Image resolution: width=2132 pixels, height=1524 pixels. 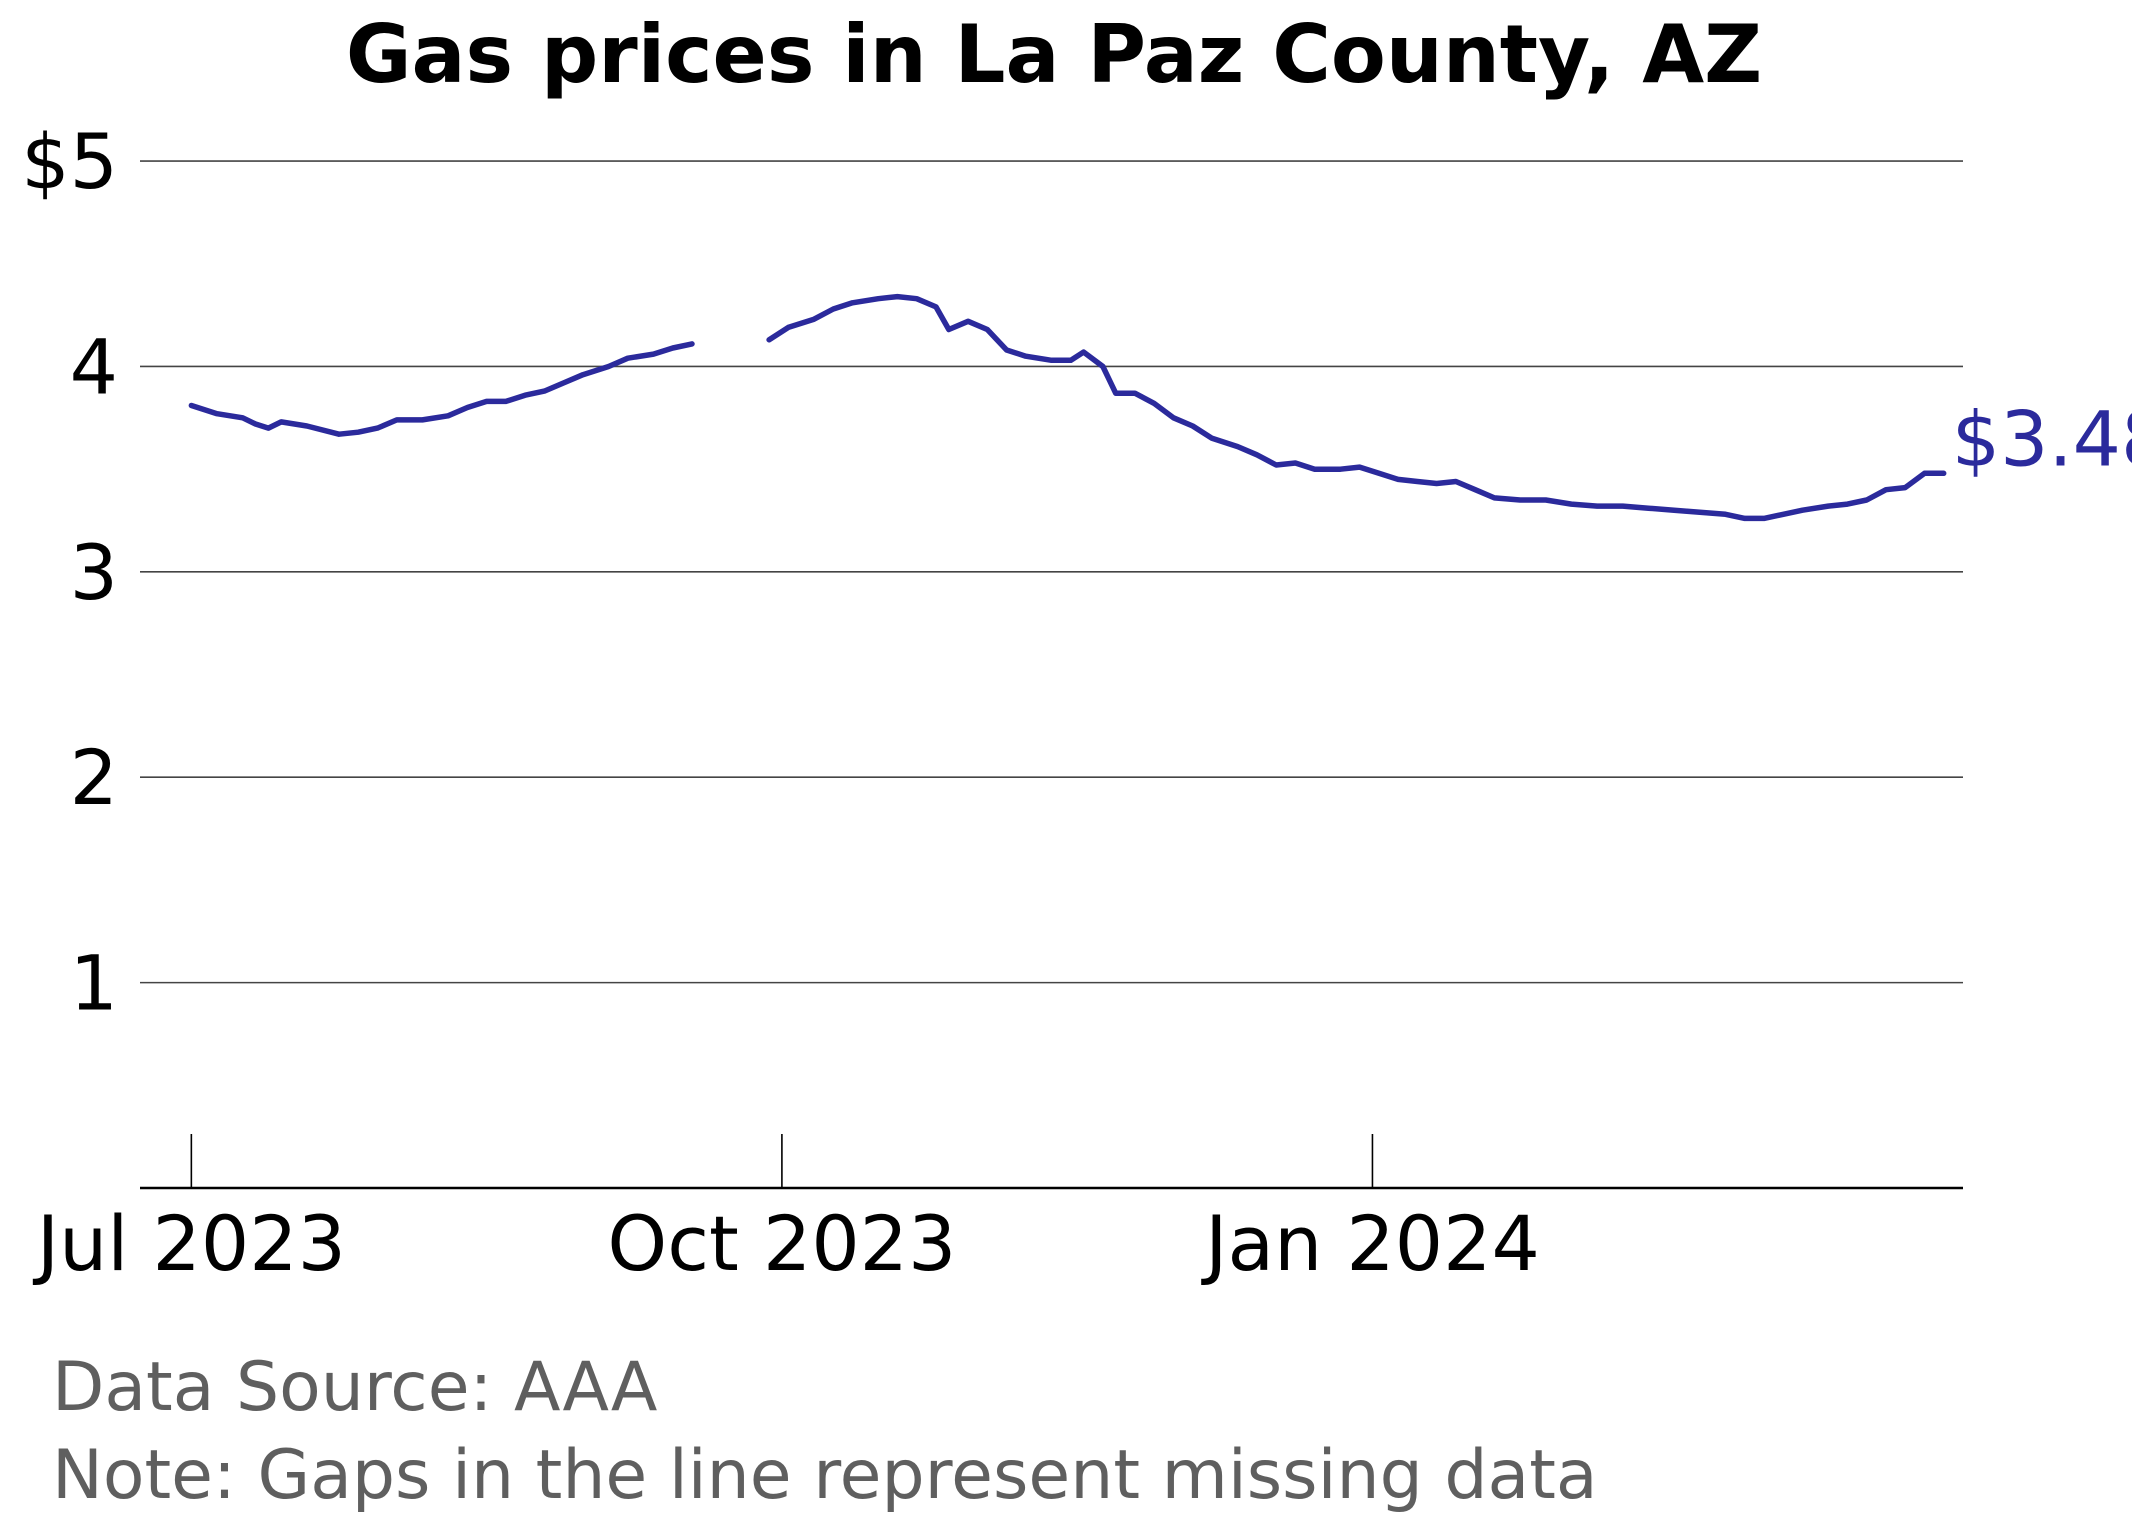 I want to click on y-tick-label: 4, so click(x=94, y=366).